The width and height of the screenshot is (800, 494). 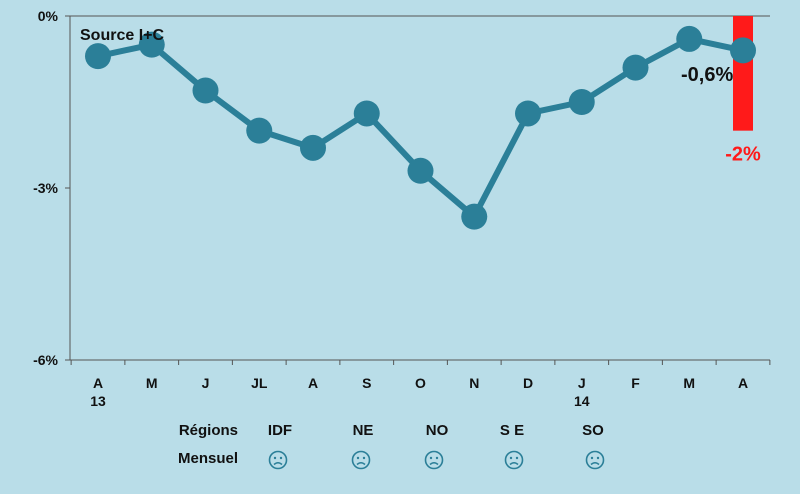 I want to click on region-so: SO, so click(x=593, y=430).